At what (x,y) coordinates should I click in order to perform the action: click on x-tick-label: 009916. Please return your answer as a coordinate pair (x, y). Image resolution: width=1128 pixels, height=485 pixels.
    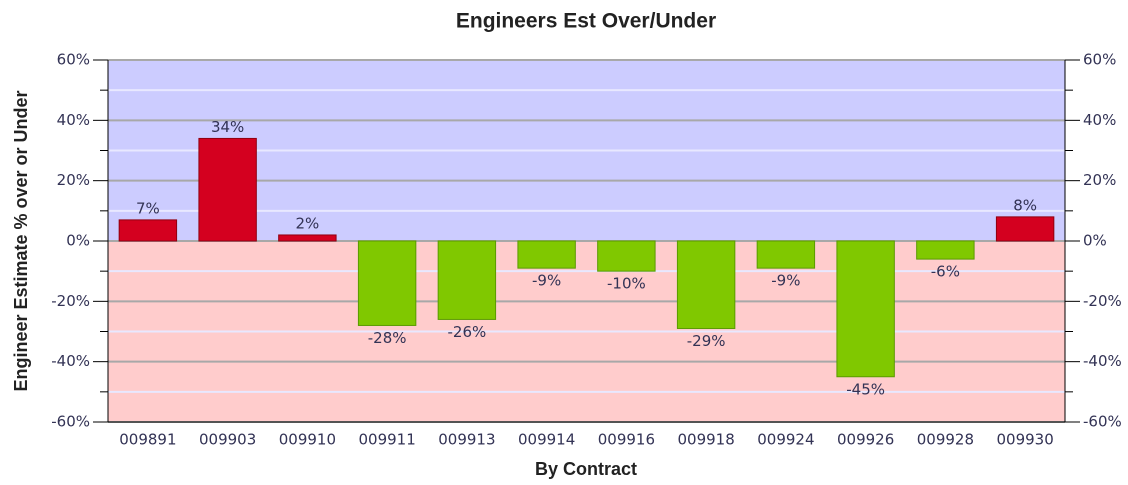
    Looking at the image, I should click on (626, 440).